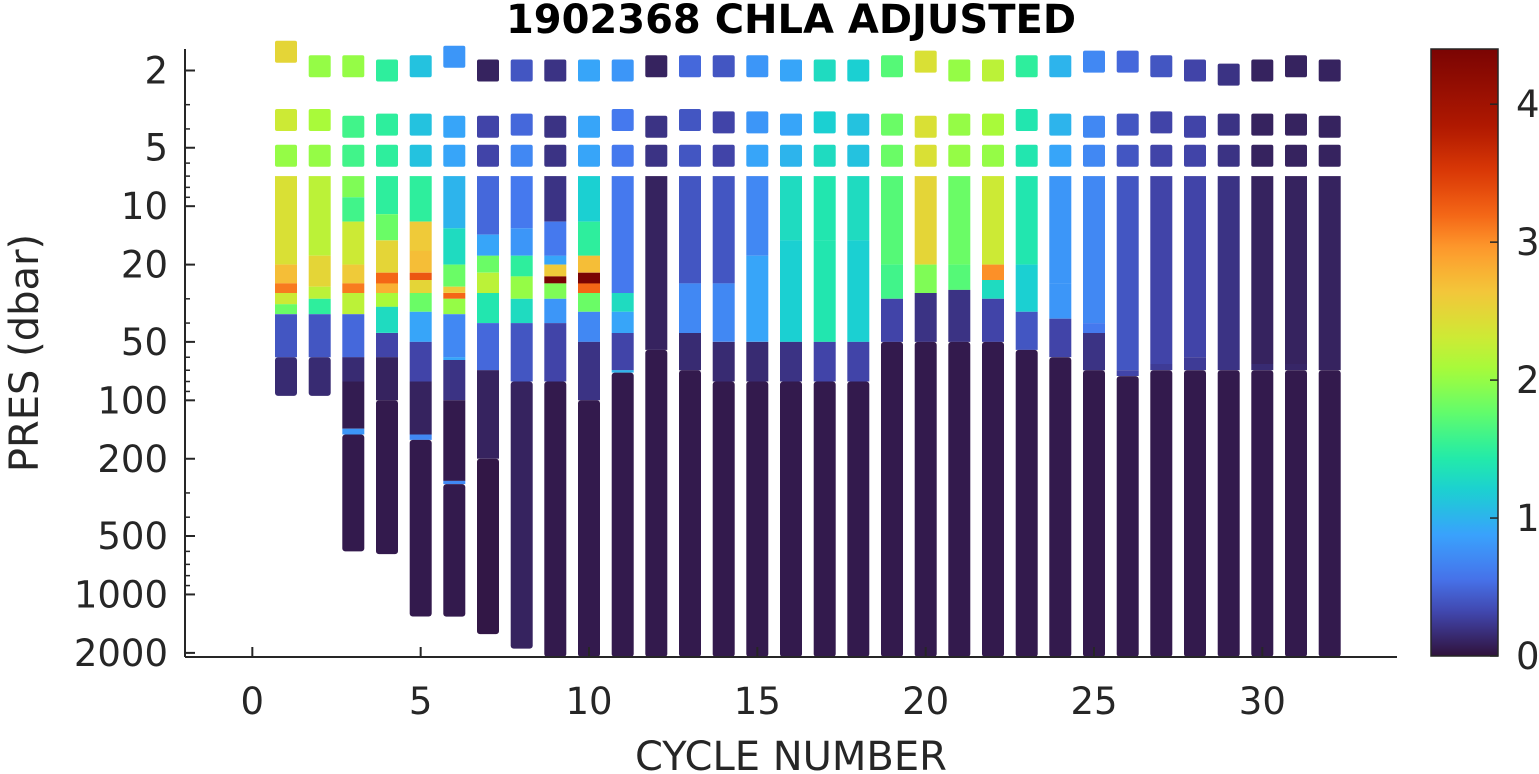 Image resolution: width=1539 pixels, height=774 pixels. What do you see at coordinates (1262, 701) in the screenshot?
I see `x-tick-label-30: 30` at bounding box center [1262, 701].